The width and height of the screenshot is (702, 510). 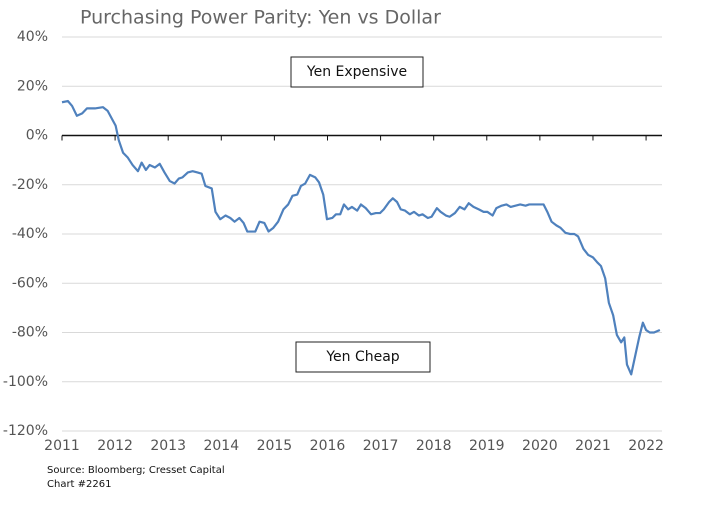 What do you see at coordinates (32, 37) in the screenshot?
I see `y-tick-label: 40%` at bounding box center [32, 37].